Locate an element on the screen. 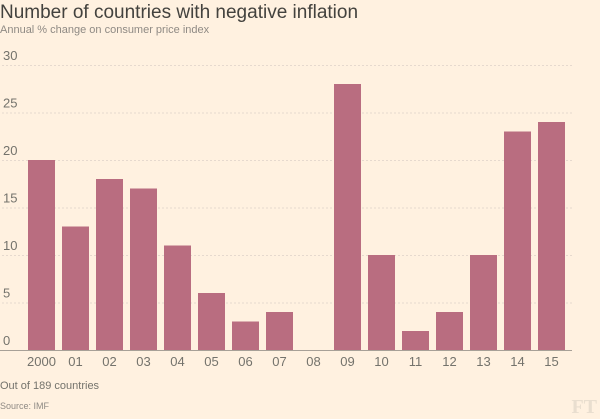 Image resolution: width=600 pixels, height=419 pixels. y-tick-label: 25 is located at coordinates (10, 103).